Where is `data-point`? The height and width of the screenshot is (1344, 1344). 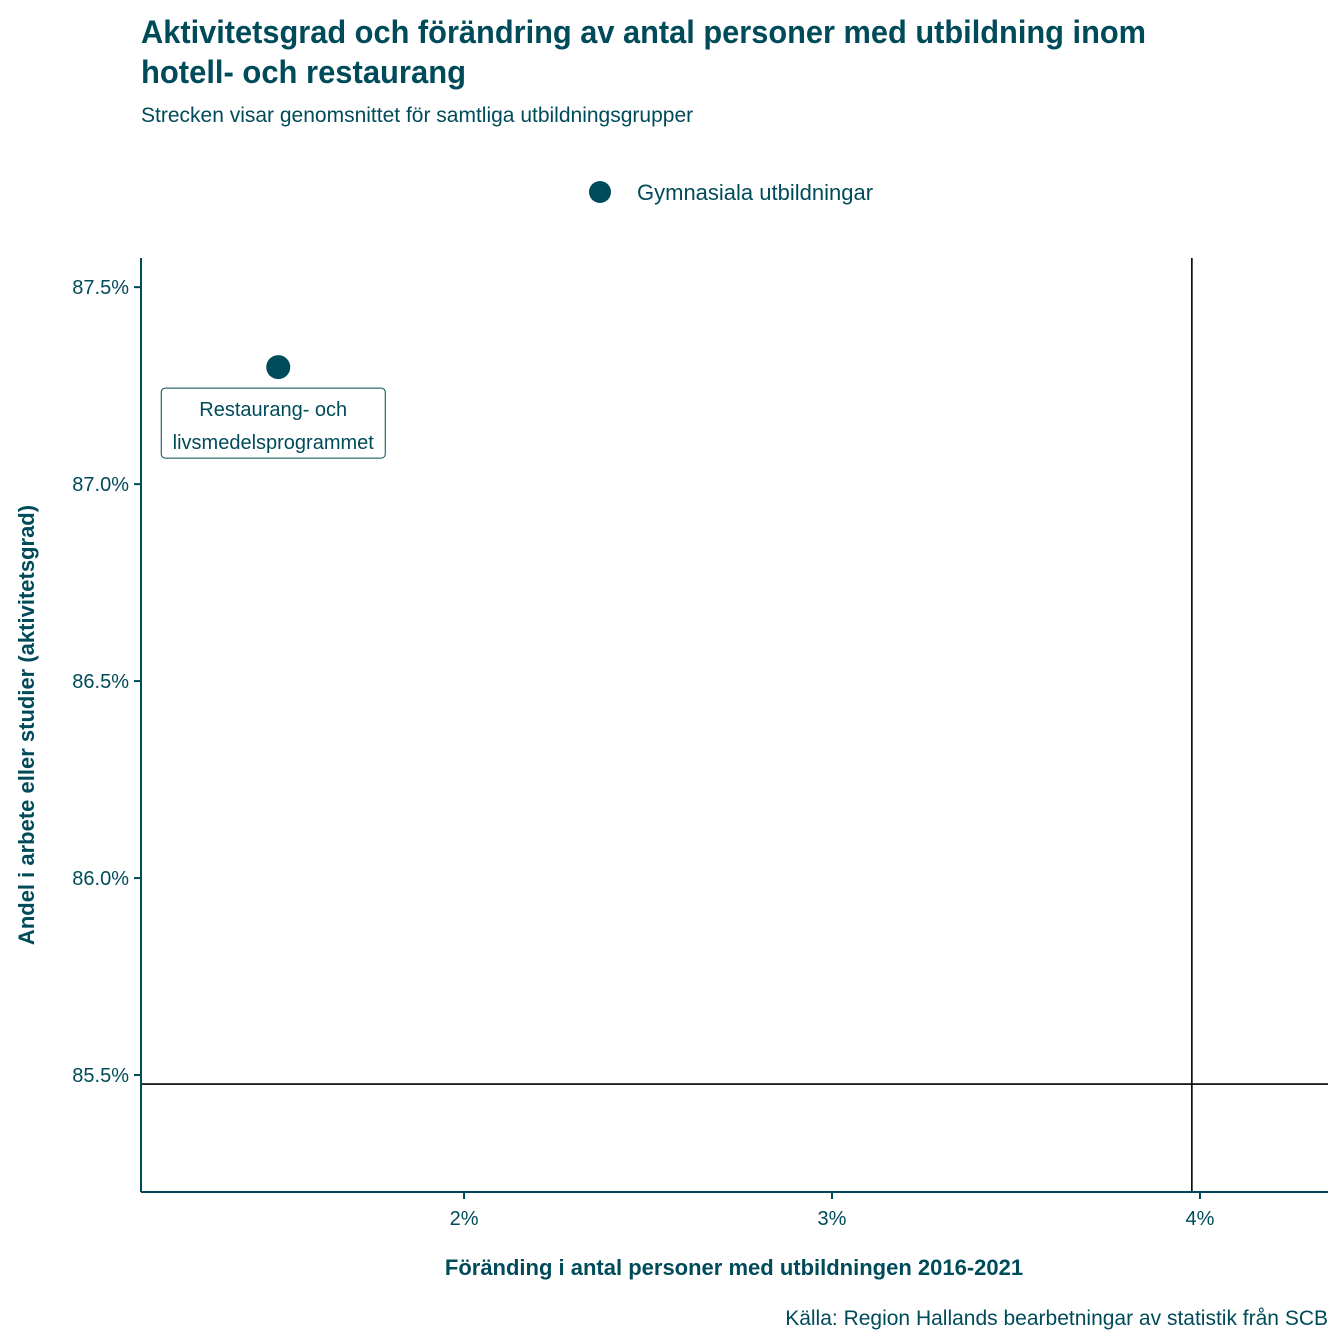
data-point is located at coordinates (278, 367).